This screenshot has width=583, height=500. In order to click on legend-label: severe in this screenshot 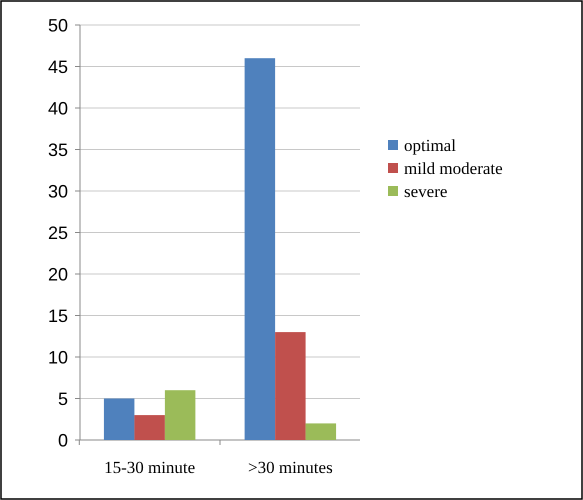, I will do `click(426, 191)`.